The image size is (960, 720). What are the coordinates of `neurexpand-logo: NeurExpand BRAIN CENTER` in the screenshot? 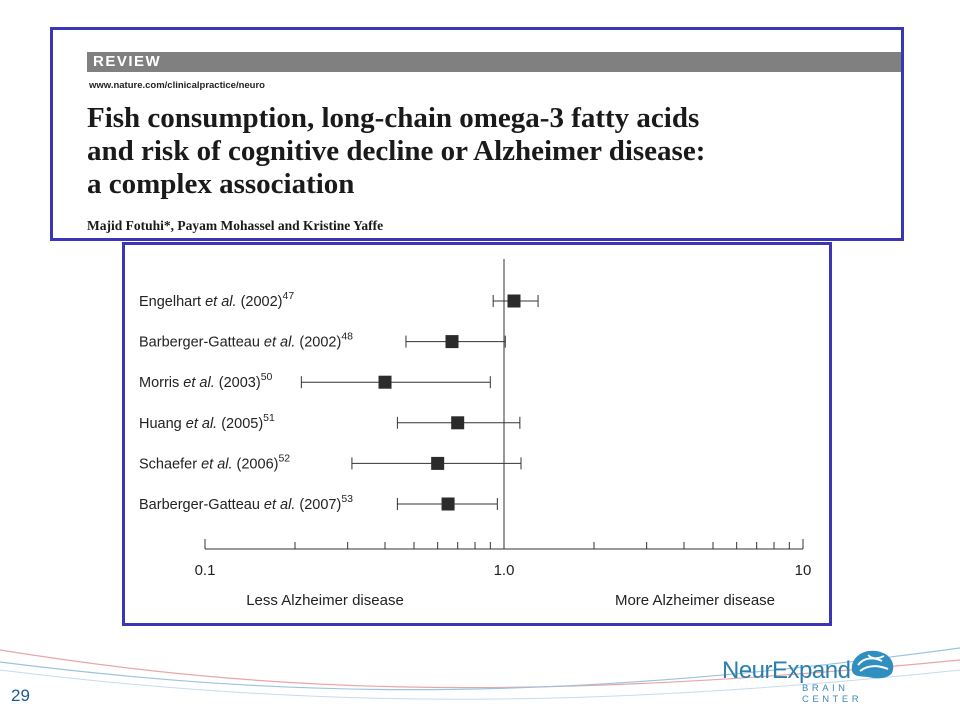 It's located at (817, 676).